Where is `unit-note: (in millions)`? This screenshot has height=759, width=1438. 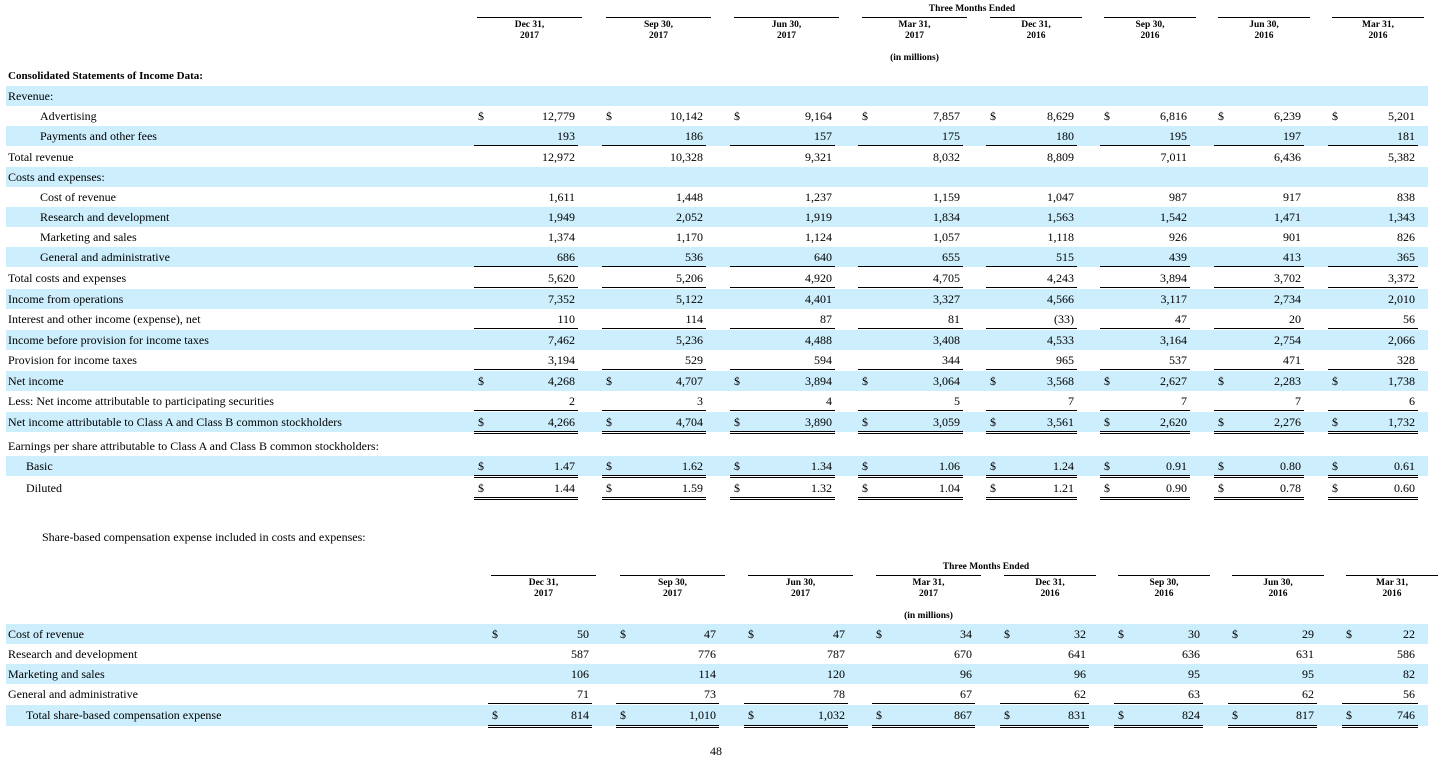
unit-note: (in millions) is located at coordinates (928, 616).